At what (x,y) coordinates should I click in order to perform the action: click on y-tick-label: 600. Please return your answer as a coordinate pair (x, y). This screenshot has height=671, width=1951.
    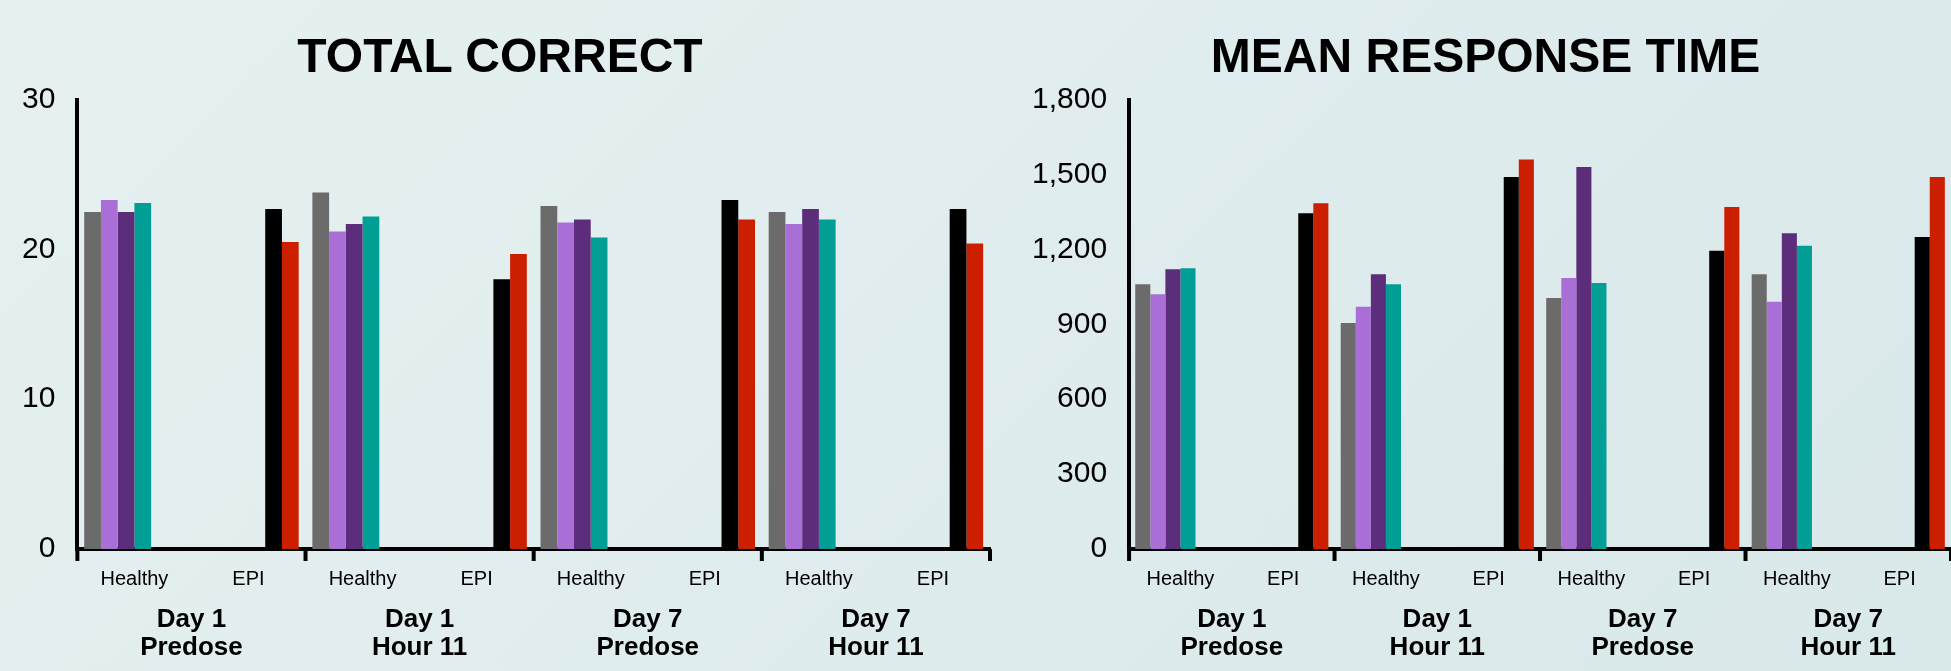
    Looking at the image, I should click on (1082, 397).